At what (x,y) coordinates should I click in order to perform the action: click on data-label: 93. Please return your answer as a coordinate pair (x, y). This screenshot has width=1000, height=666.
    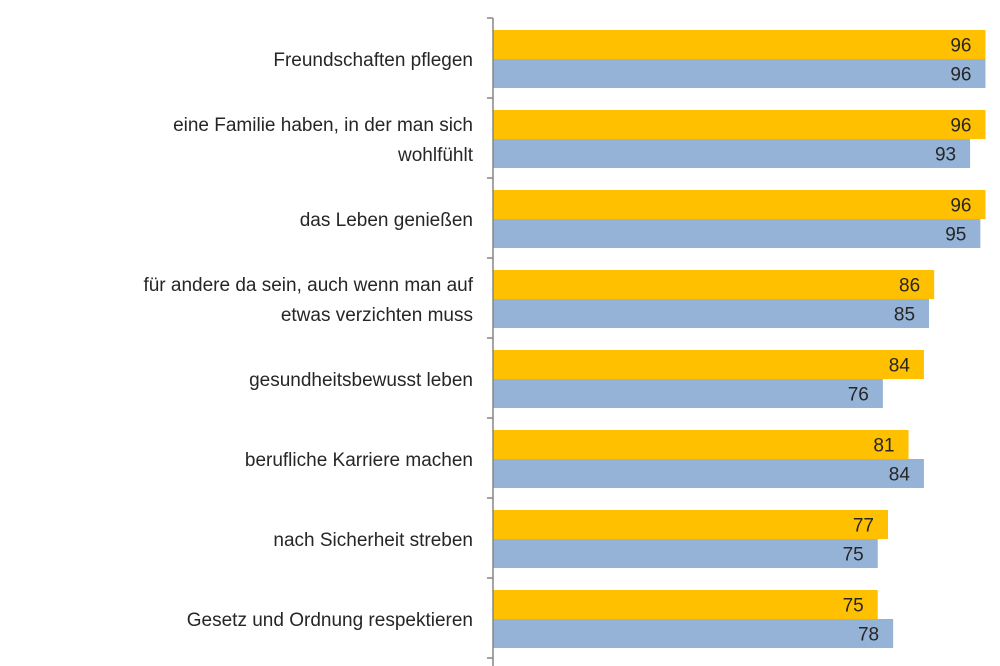
    Looking at the image, I should click on (945, 155).